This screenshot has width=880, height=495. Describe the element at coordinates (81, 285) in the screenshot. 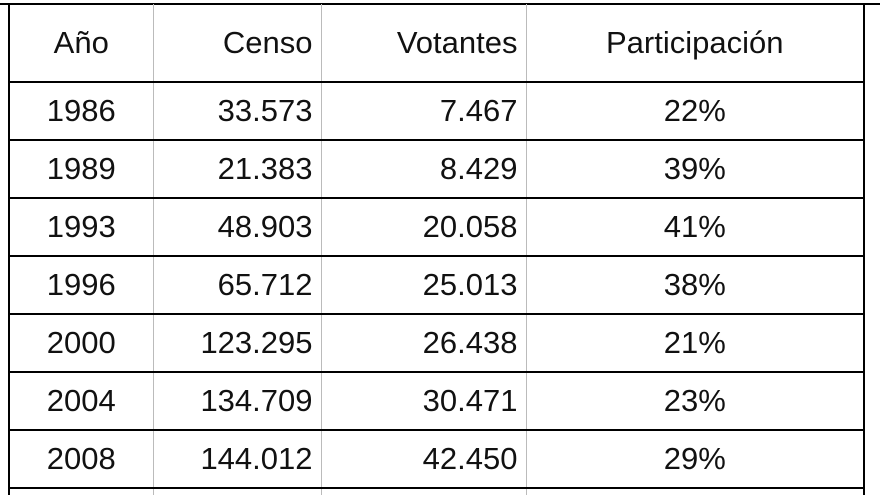

I see `table-cell: 1996` at that location.